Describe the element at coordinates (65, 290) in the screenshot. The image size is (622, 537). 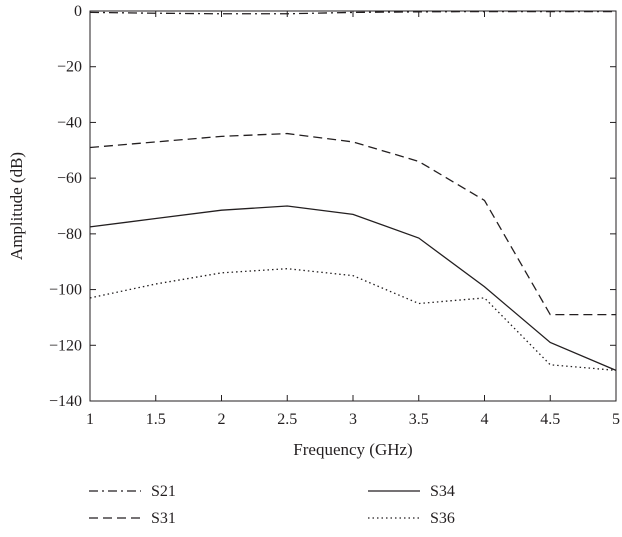
I see `y-tick-label: −100` at that location.